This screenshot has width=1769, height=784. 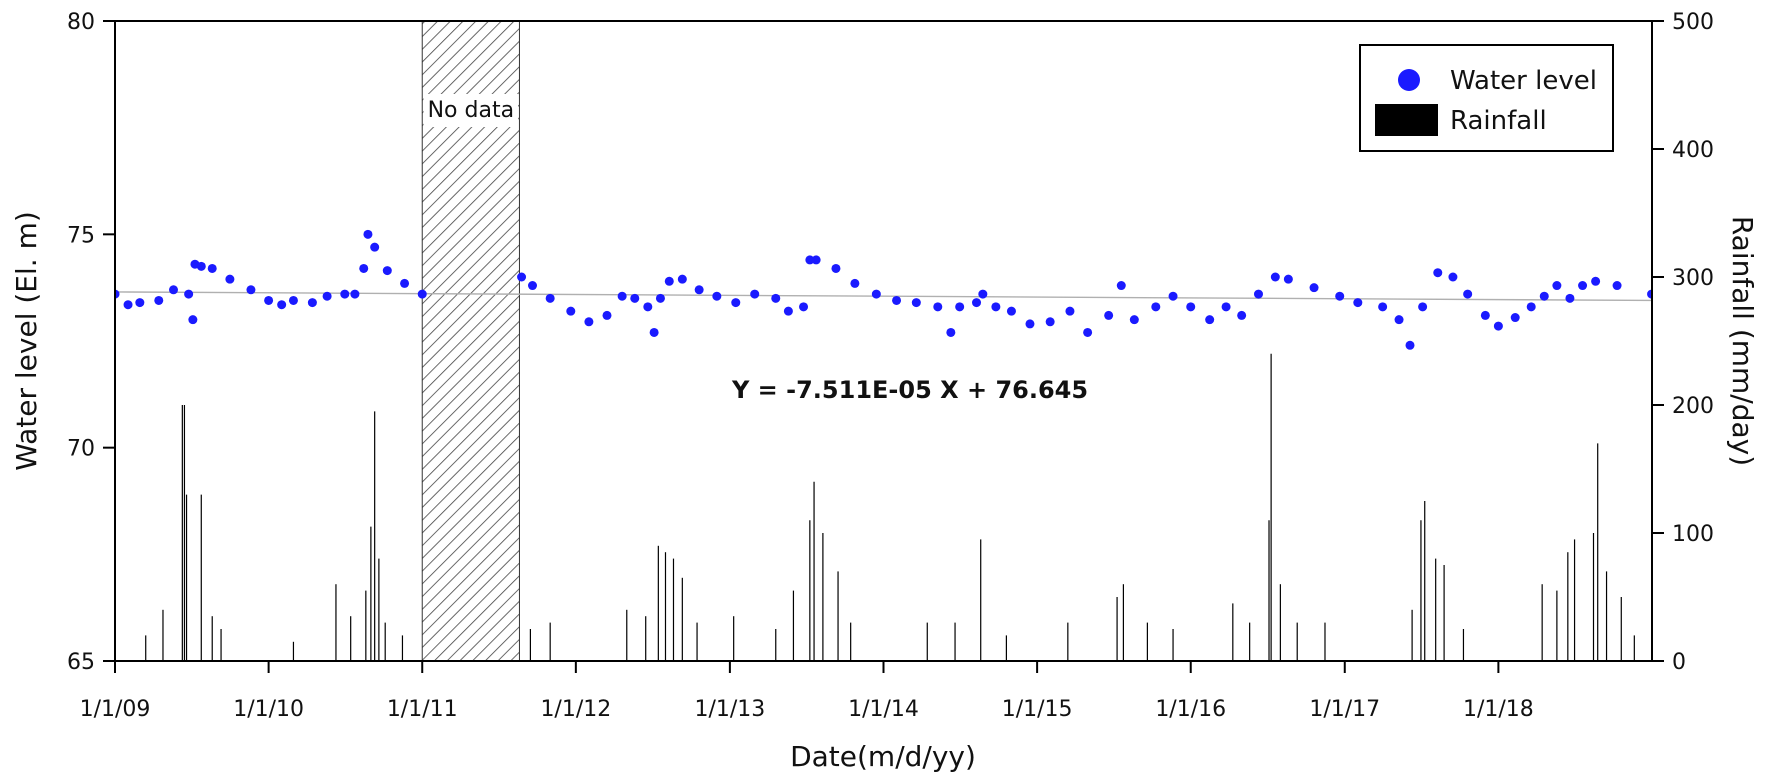 What do you see at coordinates (1693, 22) in the screenshot?
I see `y2-tick-label: 500` at bounding box center [1693, 22].